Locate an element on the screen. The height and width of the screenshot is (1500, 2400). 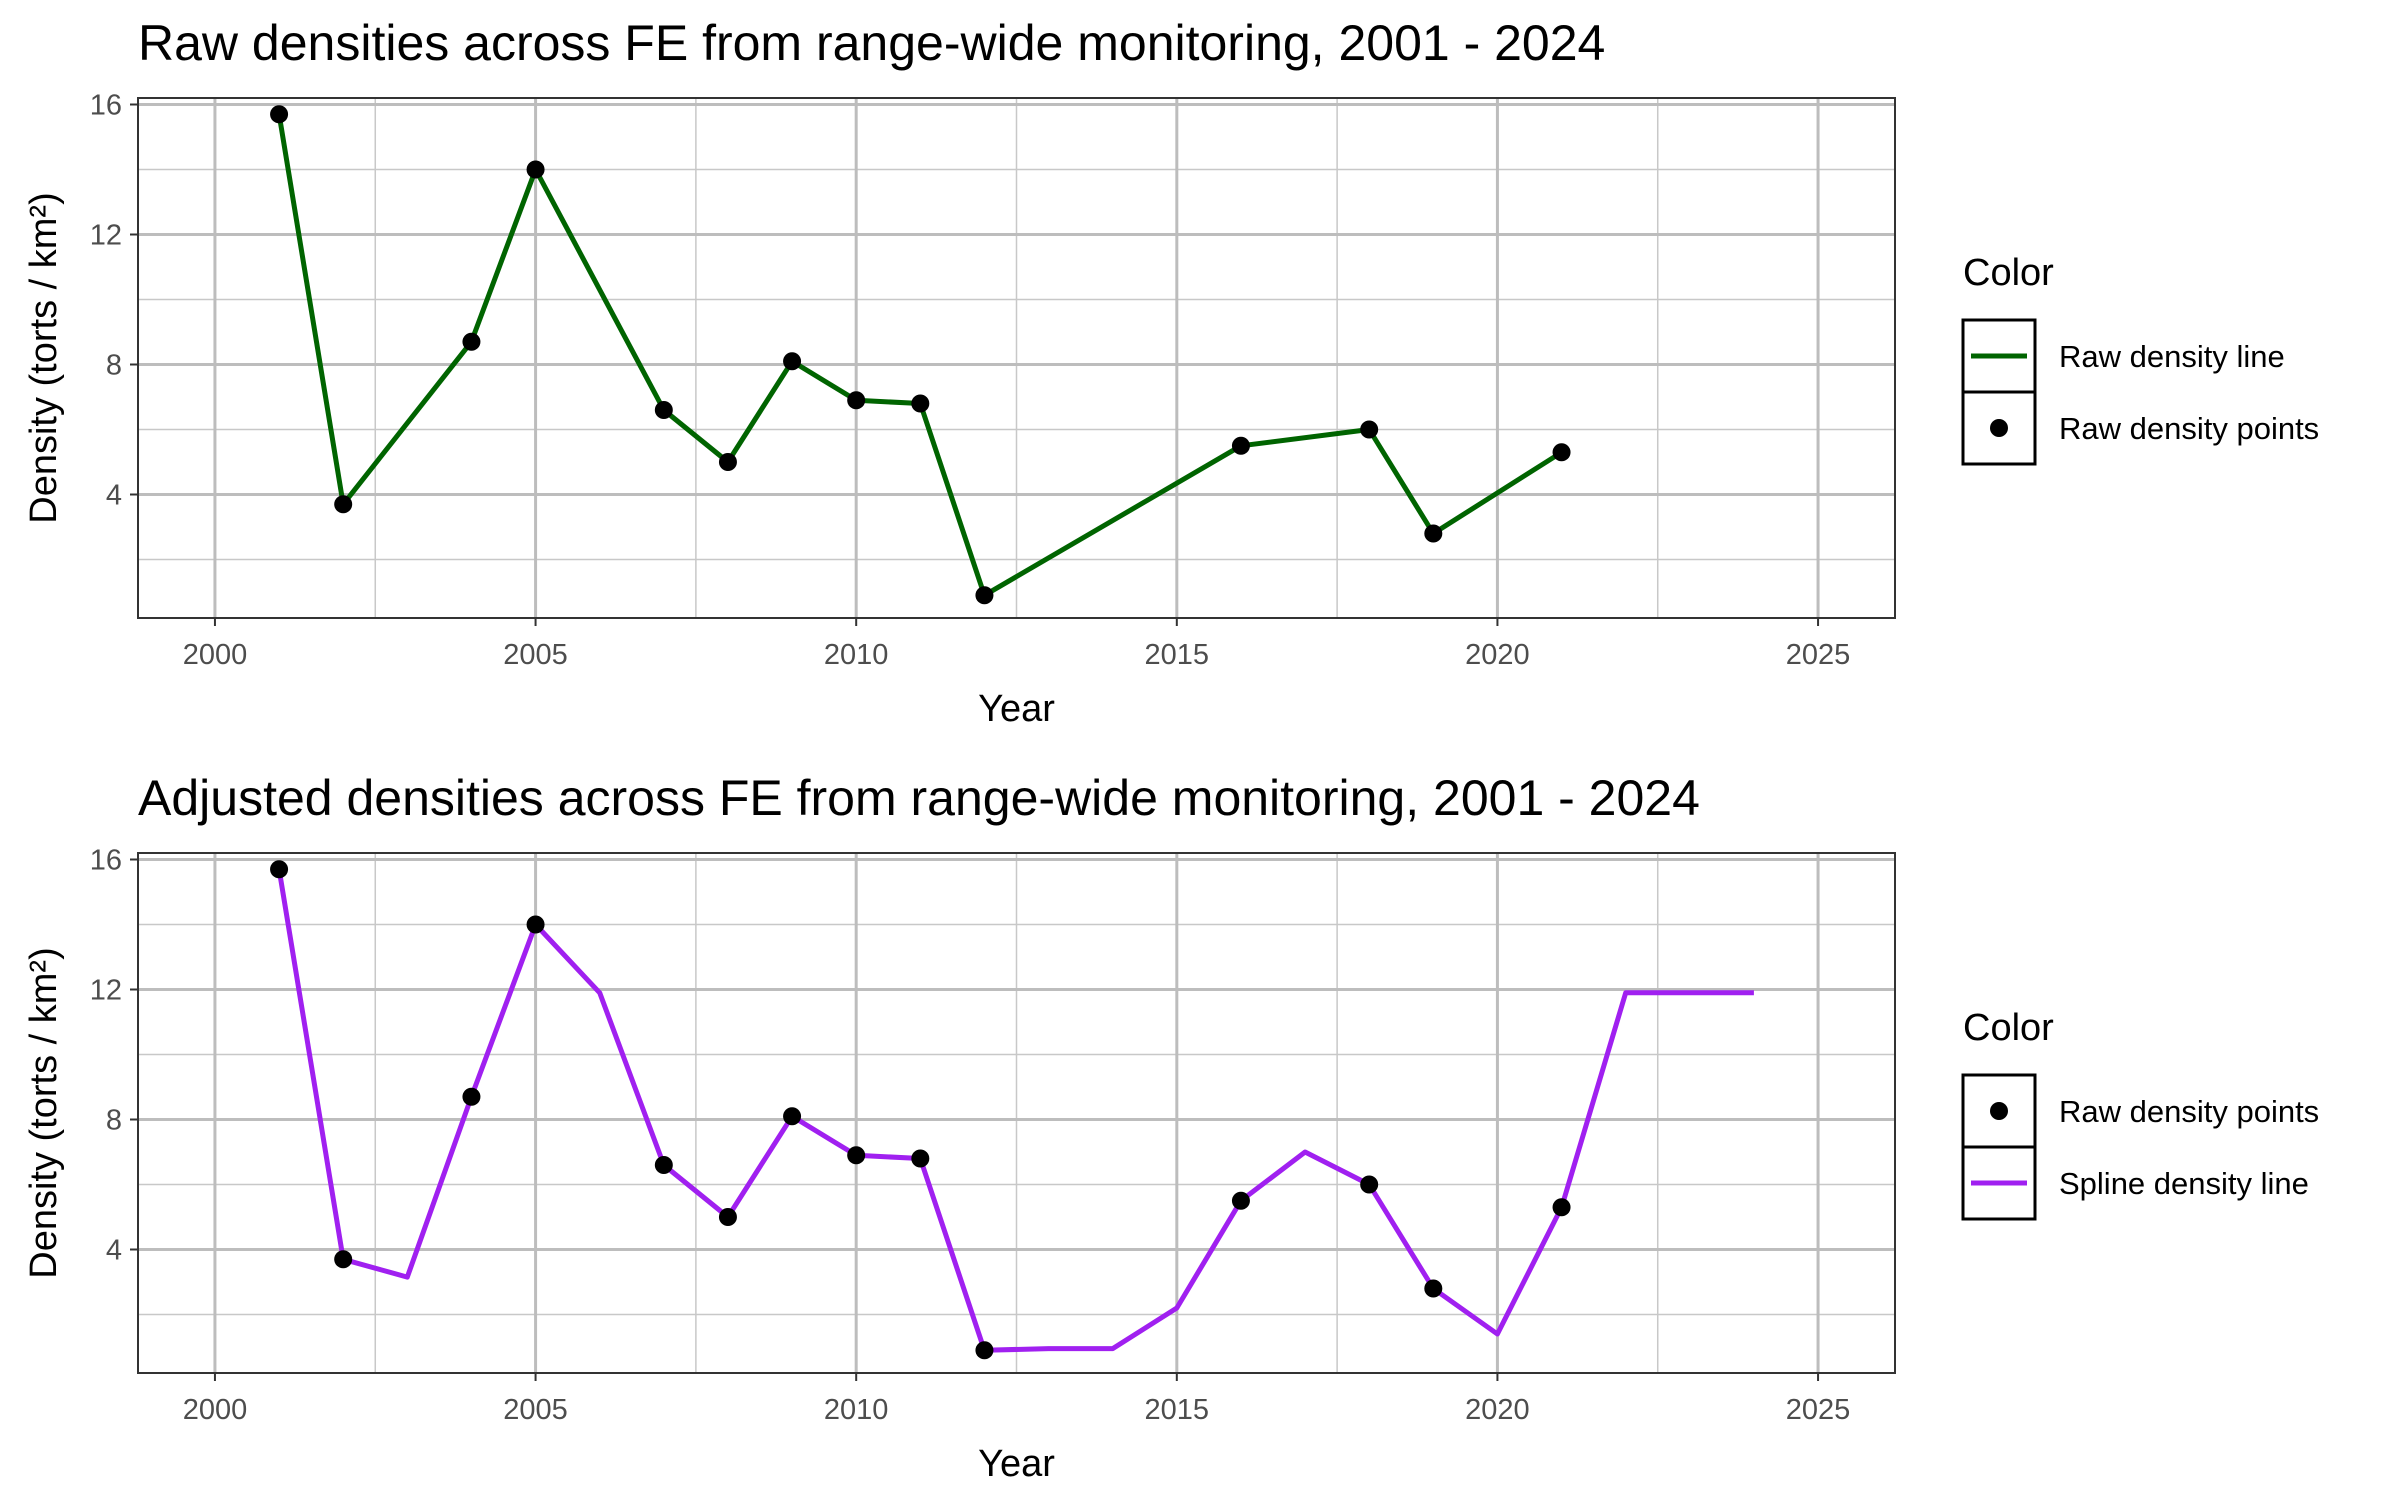
legend: Color Raw density line Raw density points is located at coordinates (2140, 359).